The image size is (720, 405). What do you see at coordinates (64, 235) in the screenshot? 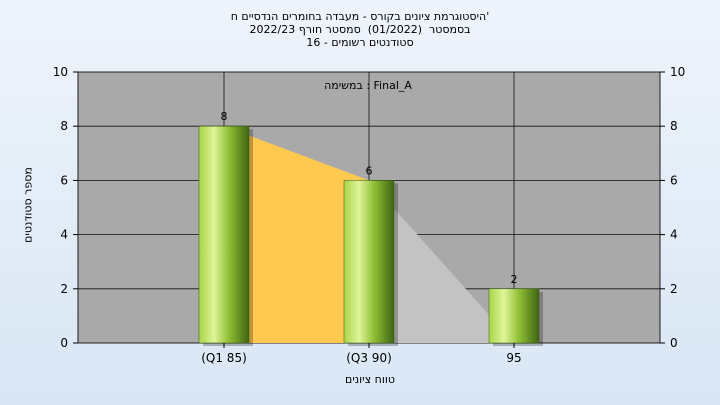
I see `y-tick-label-left: 4` at bounding box center [64, 235].